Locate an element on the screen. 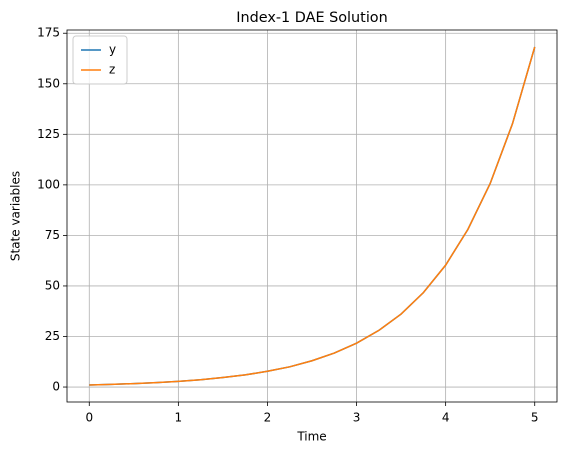 The height and width of the screenshot is (455, 571). x-tick-label: 4 is located at coordinates (446, 418).